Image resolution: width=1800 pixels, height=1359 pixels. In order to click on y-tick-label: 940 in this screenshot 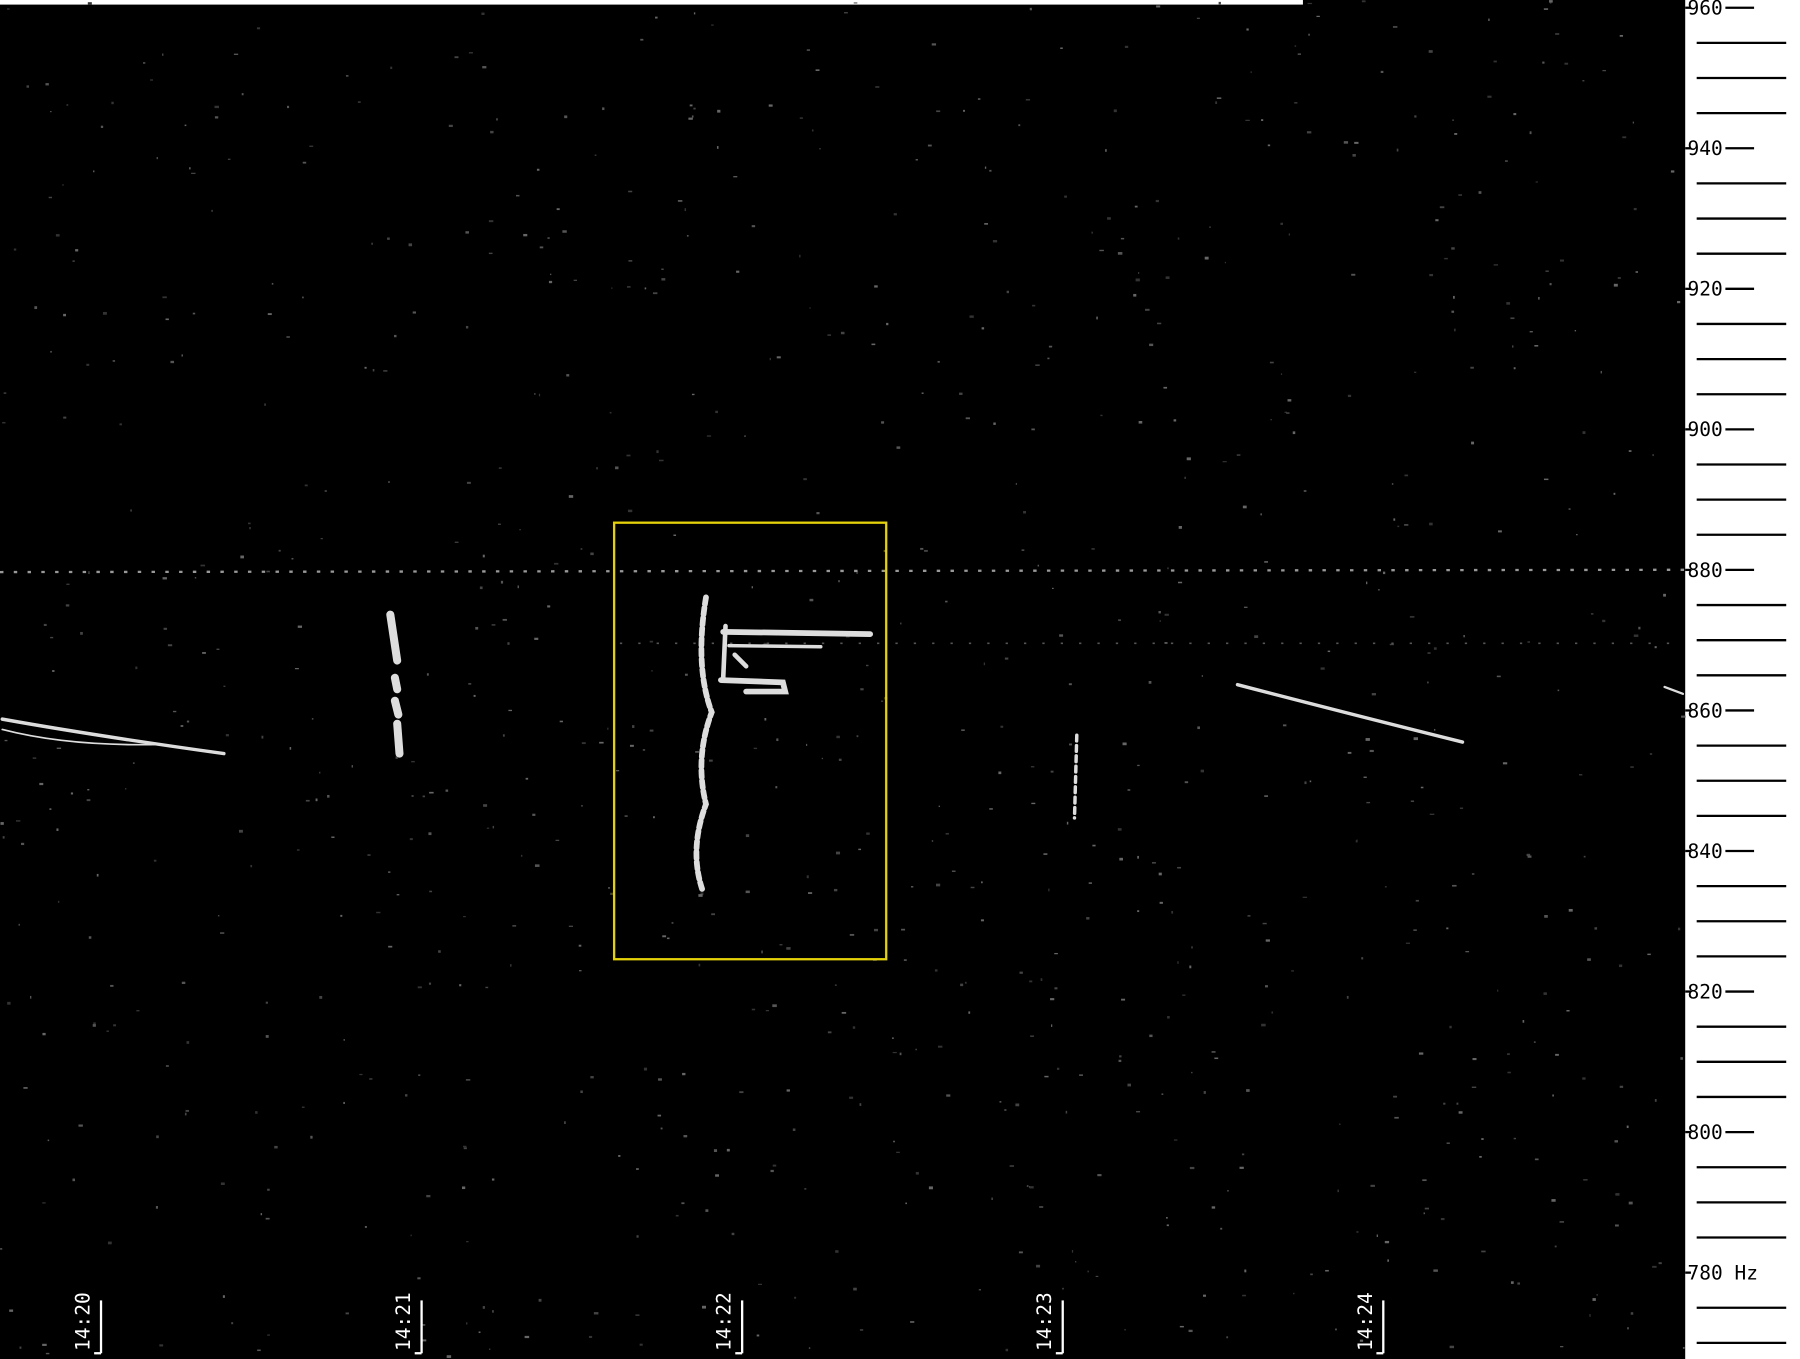, I will do `click(1705, 148)`.